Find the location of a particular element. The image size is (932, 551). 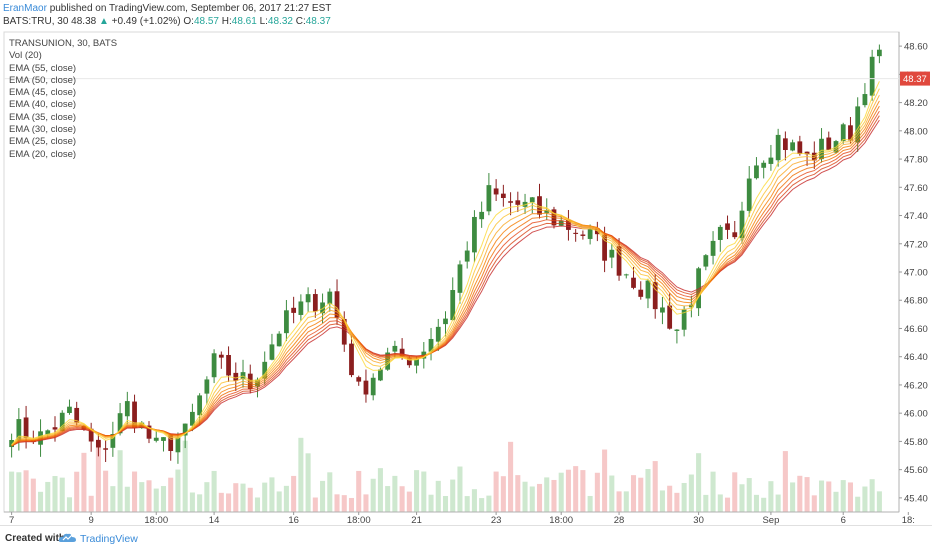

y-tick-label: 45.40 is located at coordinates (916, 498).